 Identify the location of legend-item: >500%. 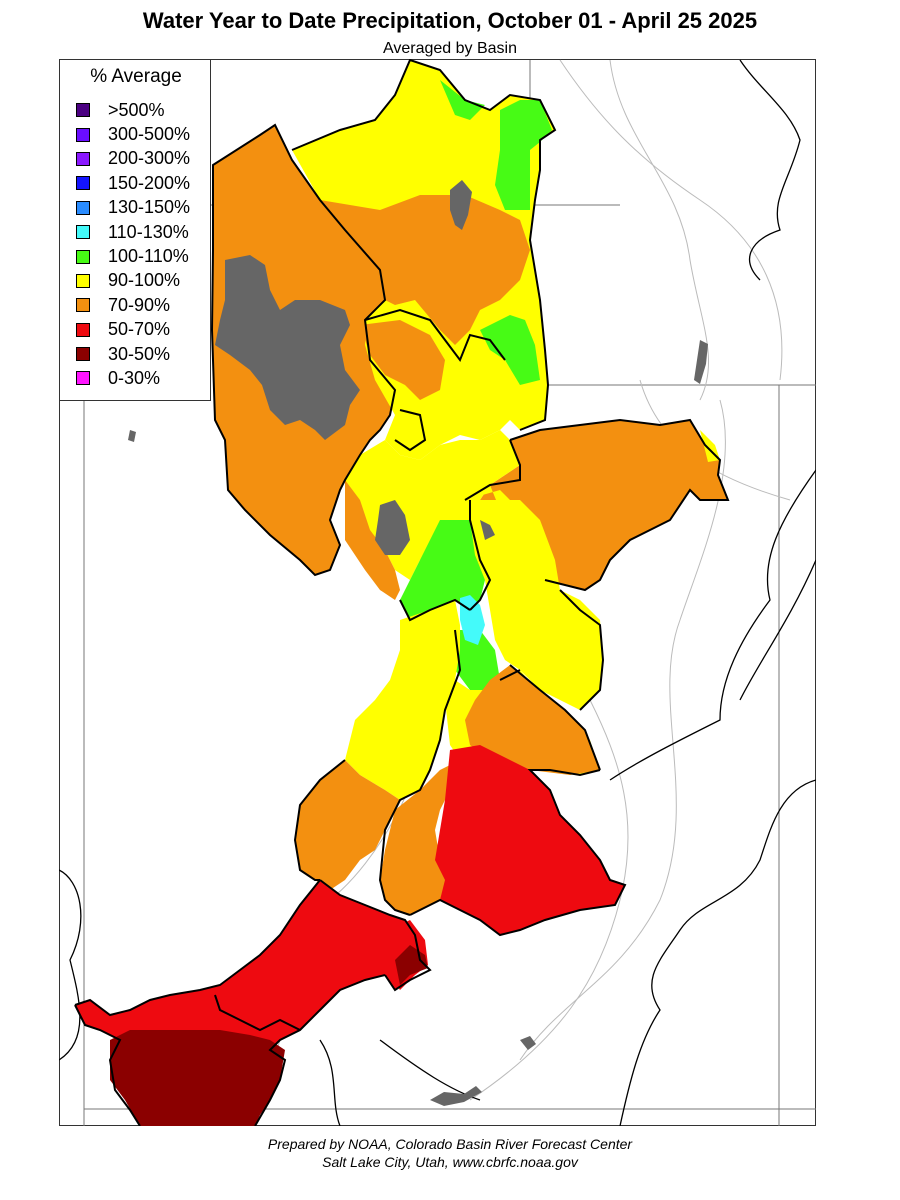
(133, 110).